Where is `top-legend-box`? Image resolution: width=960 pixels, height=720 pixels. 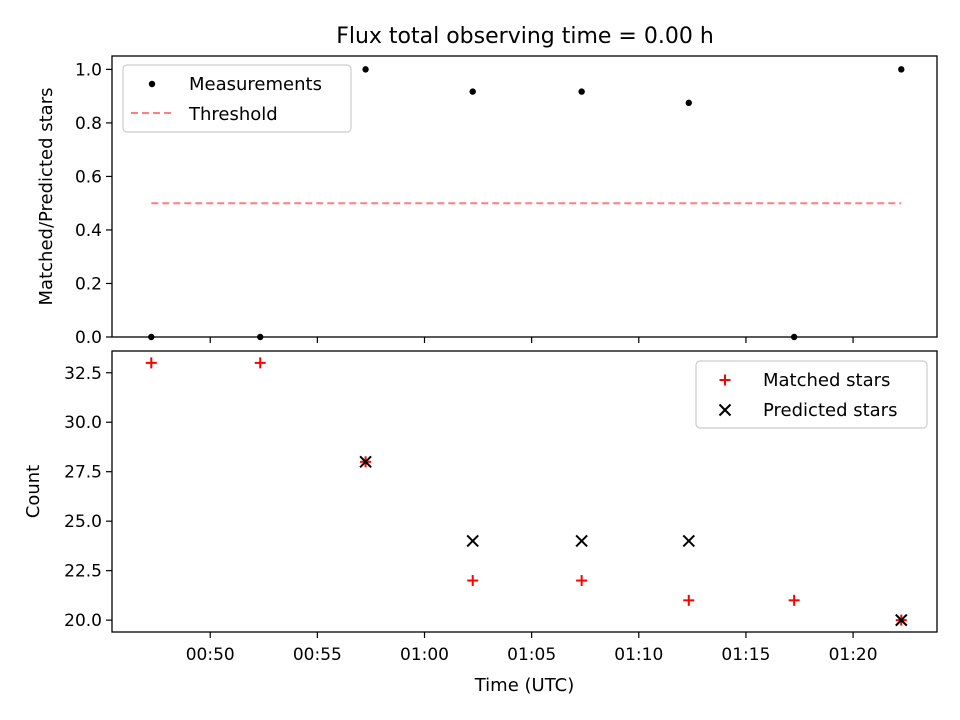 top-legend-box is located at coordinates (237, 98).